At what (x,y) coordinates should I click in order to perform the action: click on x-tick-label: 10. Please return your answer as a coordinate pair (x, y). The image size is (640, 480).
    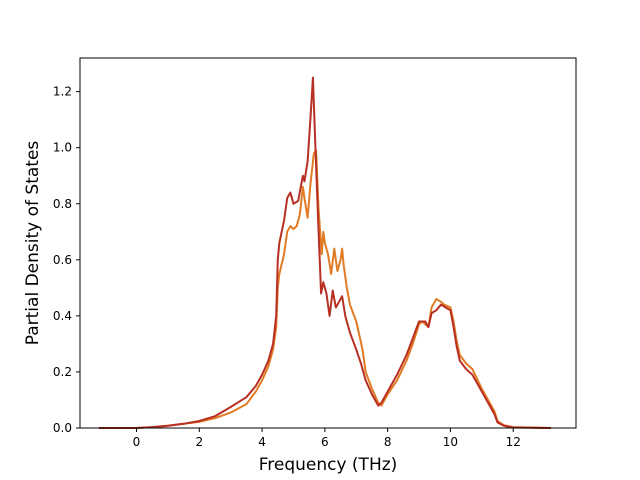
    Looking at the image, I should click on (450, 442).